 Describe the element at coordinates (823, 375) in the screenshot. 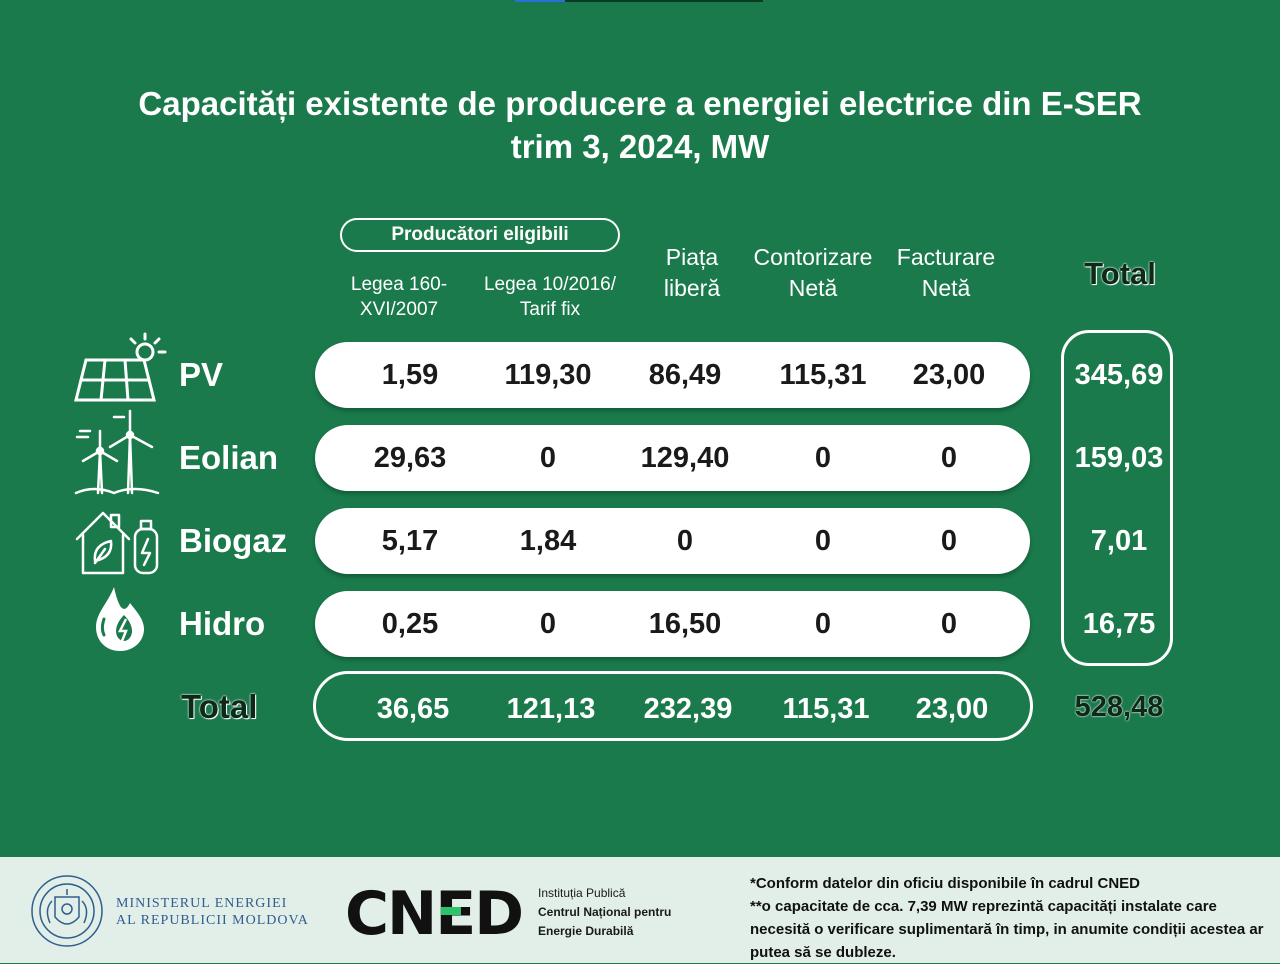

I see `cell-value: 115,31` at that location.